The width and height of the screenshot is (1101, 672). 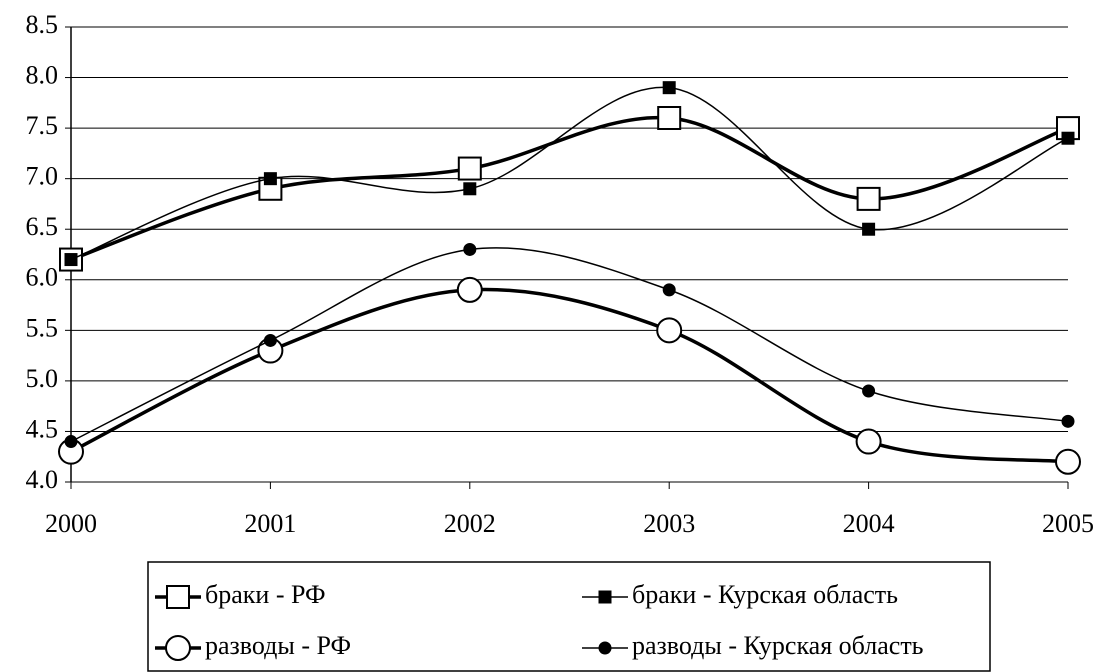 I want to click on x-tick-label: 2005, so click(x=1068, y=523).